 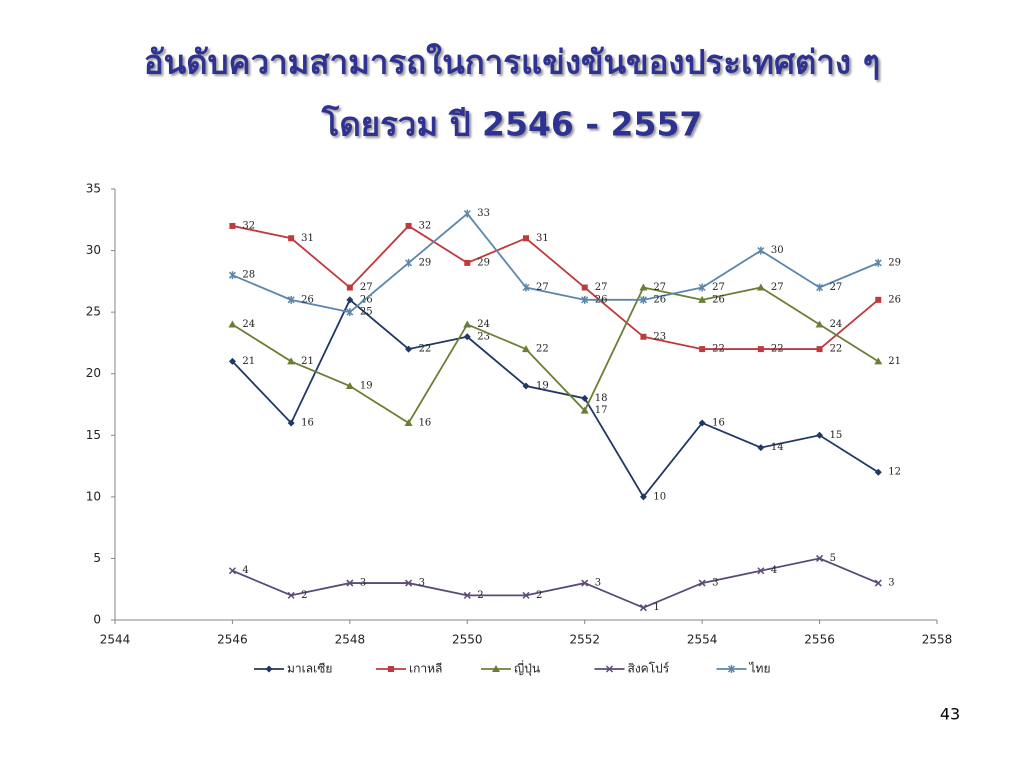 What do you see at coordinates (777, 250) in the screenshot?
I see `data-label: 30` at bounding box center [777, 250].